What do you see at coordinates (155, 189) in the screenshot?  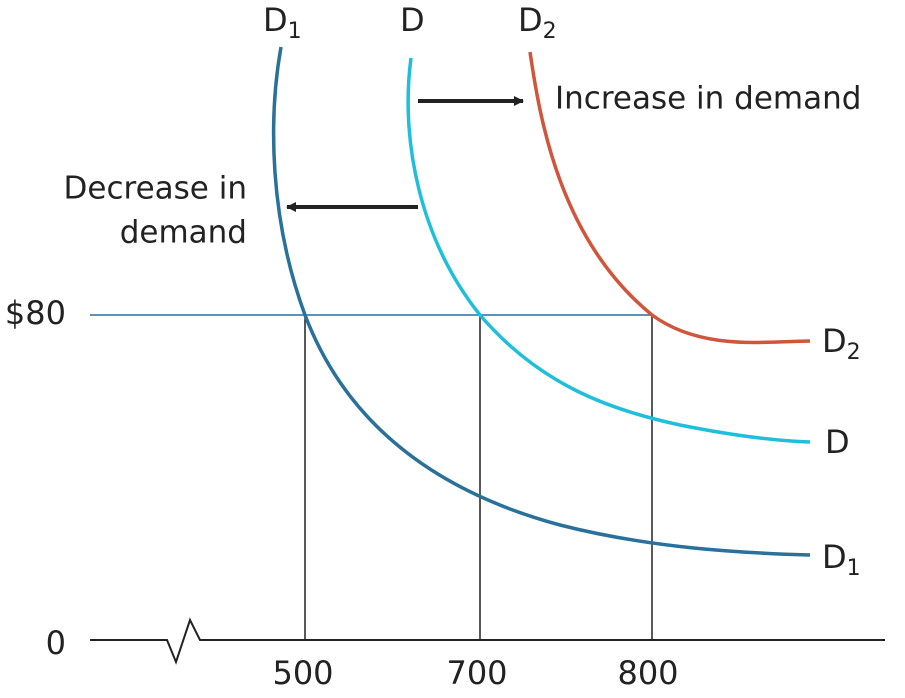 I see `annotation: Decrease in` at bounding box center [155, 189].